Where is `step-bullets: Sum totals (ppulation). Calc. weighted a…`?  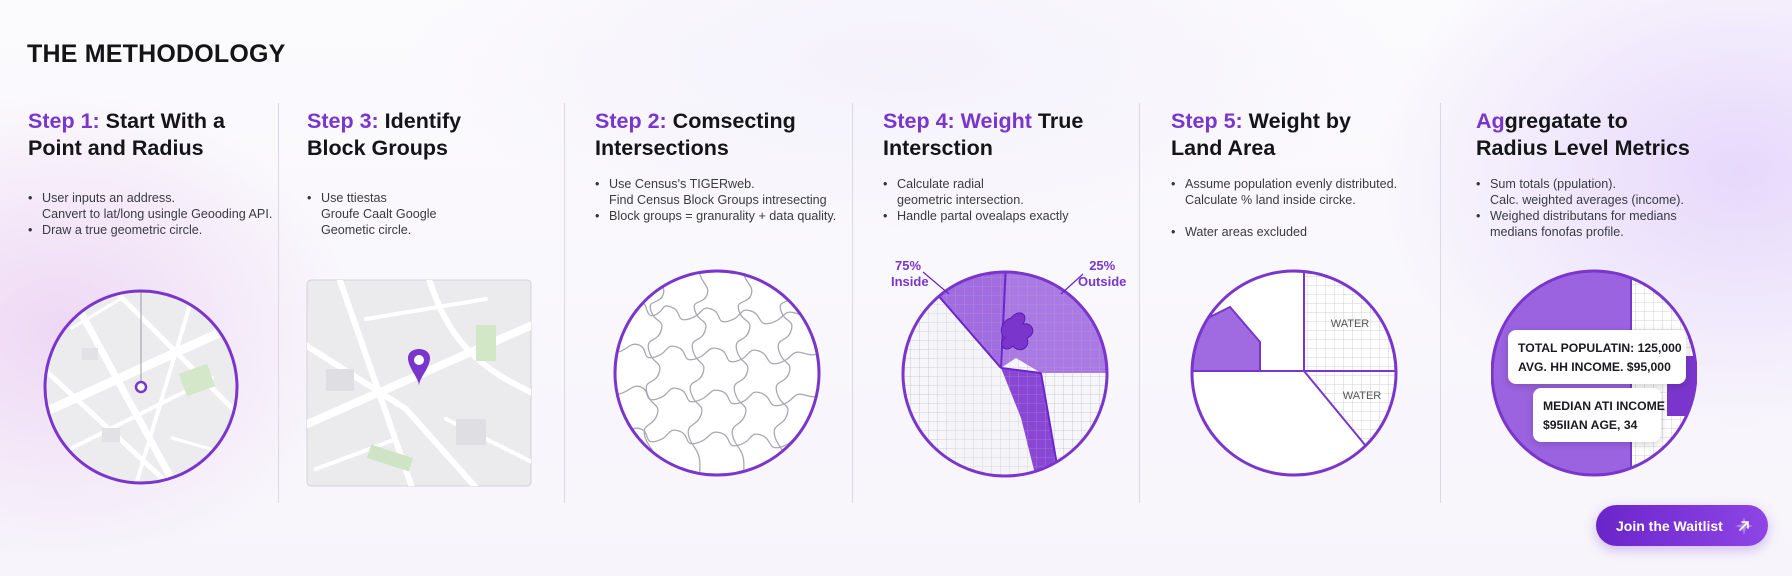
step-bullets: Sum totals (ppulation). Calc. weighted a… is located at coordinates (1613, 208).